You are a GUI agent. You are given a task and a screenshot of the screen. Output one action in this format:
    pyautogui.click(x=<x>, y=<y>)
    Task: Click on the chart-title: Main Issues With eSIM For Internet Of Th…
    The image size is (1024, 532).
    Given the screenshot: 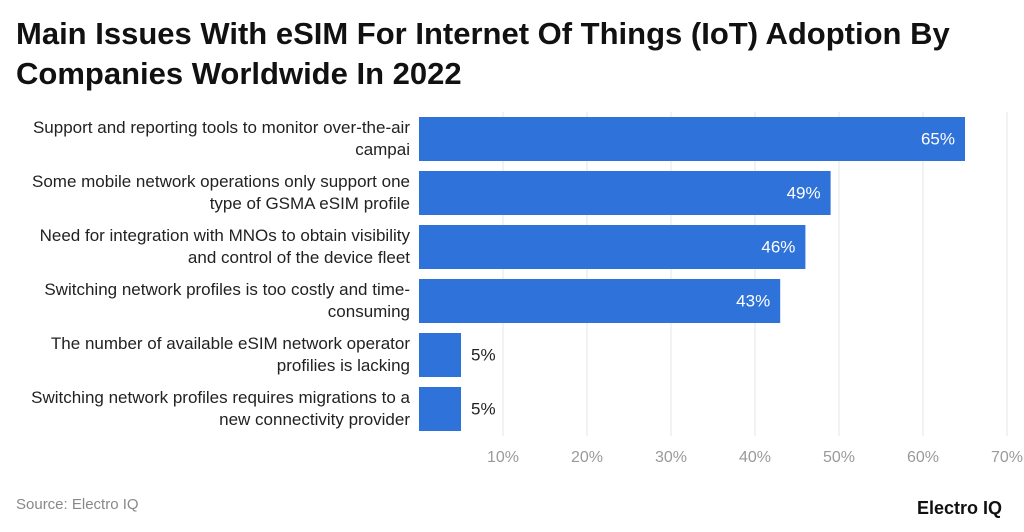 What is the action you would take?
    pyautogui.click(x=483, y=53)
    